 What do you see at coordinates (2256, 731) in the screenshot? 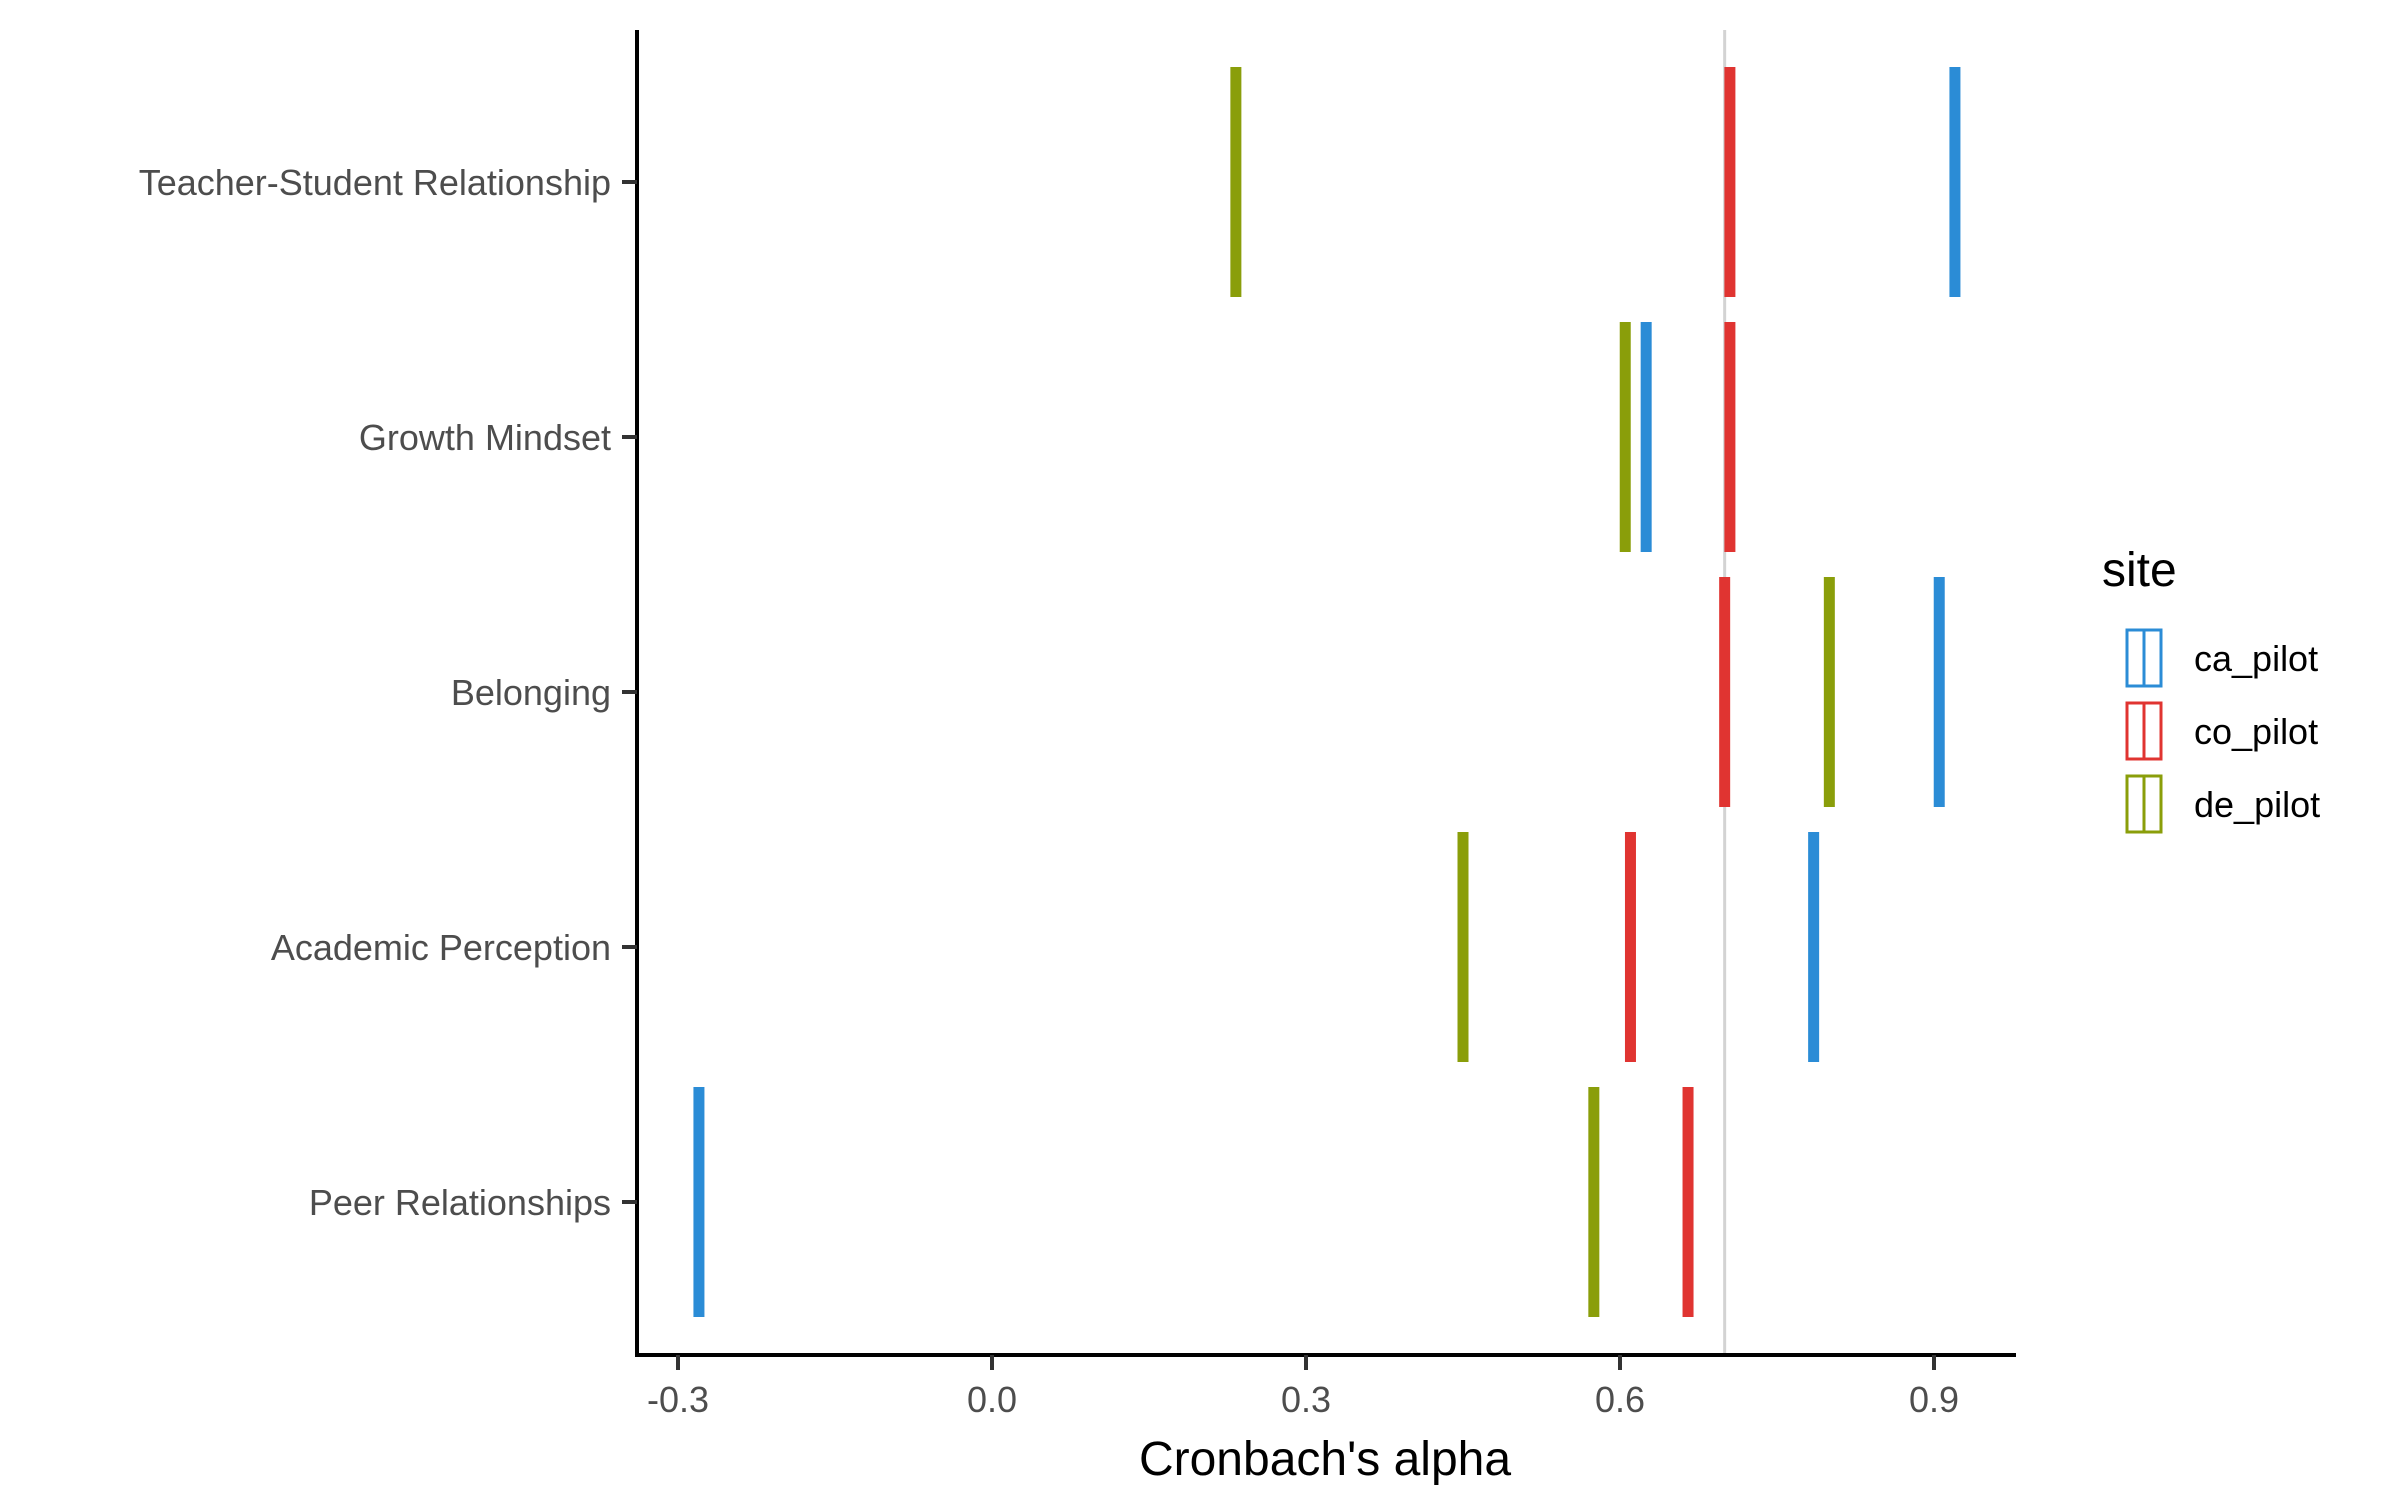
I see `legend-label: co_pilot` at bounding box center [2256, 731].